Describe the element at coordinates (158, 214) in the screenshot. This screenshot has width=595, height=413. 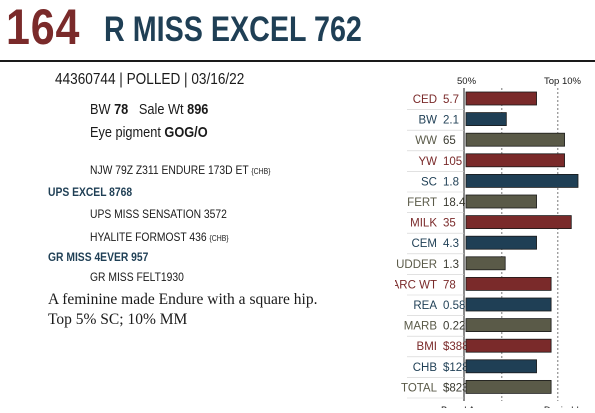
I see `pedigree-sire-dam: UPS MISS SENSATION 3572` at that location.